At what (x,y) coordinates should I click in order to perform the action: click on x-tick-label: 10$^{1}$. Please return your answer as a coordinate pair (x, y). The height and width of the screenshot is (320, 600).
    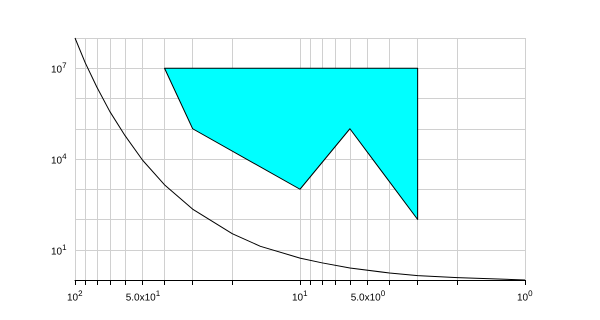
    Looking at the image, I should click on (300, 296).